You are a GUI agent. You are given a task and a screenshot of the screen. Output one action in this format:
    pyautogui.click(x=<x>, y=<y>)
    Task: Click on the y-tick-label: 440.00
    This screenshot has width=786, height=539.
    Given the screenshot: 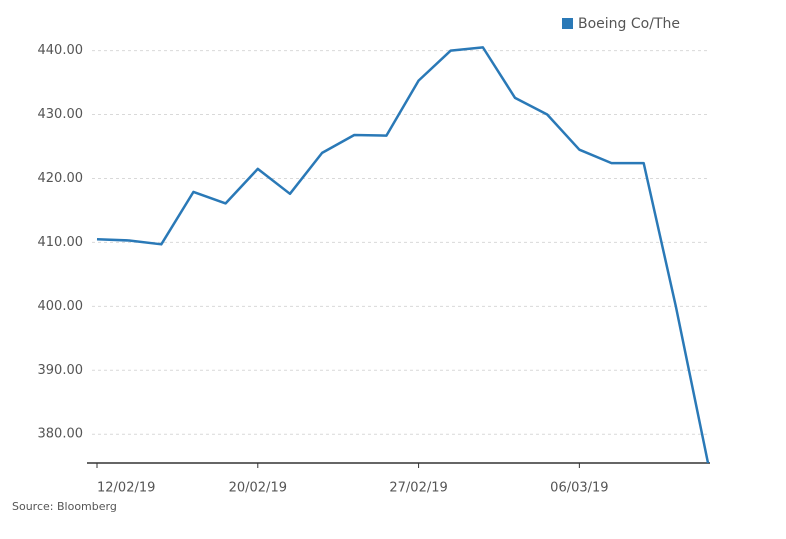 What is the action you would take?
    pyautogui.click(x=61, y=50)
    